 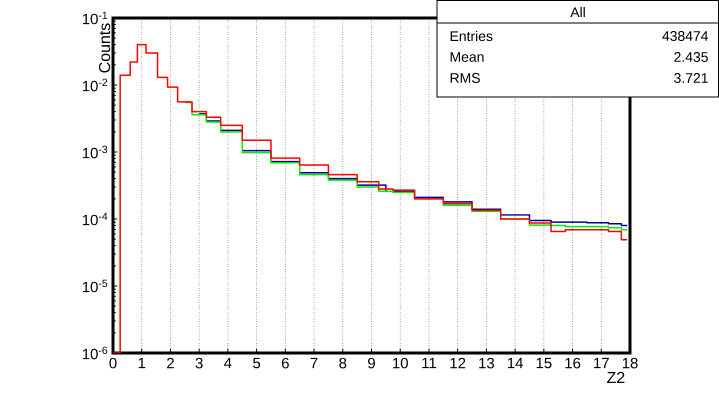 I want to click on x-tick-label: 16, so click(x=572, y=363).